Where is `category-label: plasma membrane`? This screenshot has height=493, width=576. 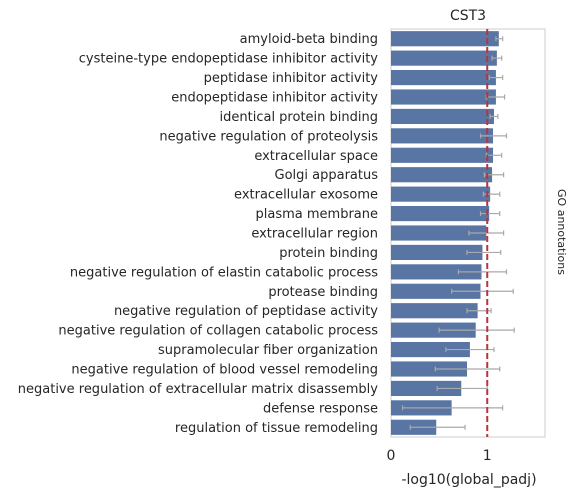 category-label: plasma membrane is located at coordinates (317, 214).